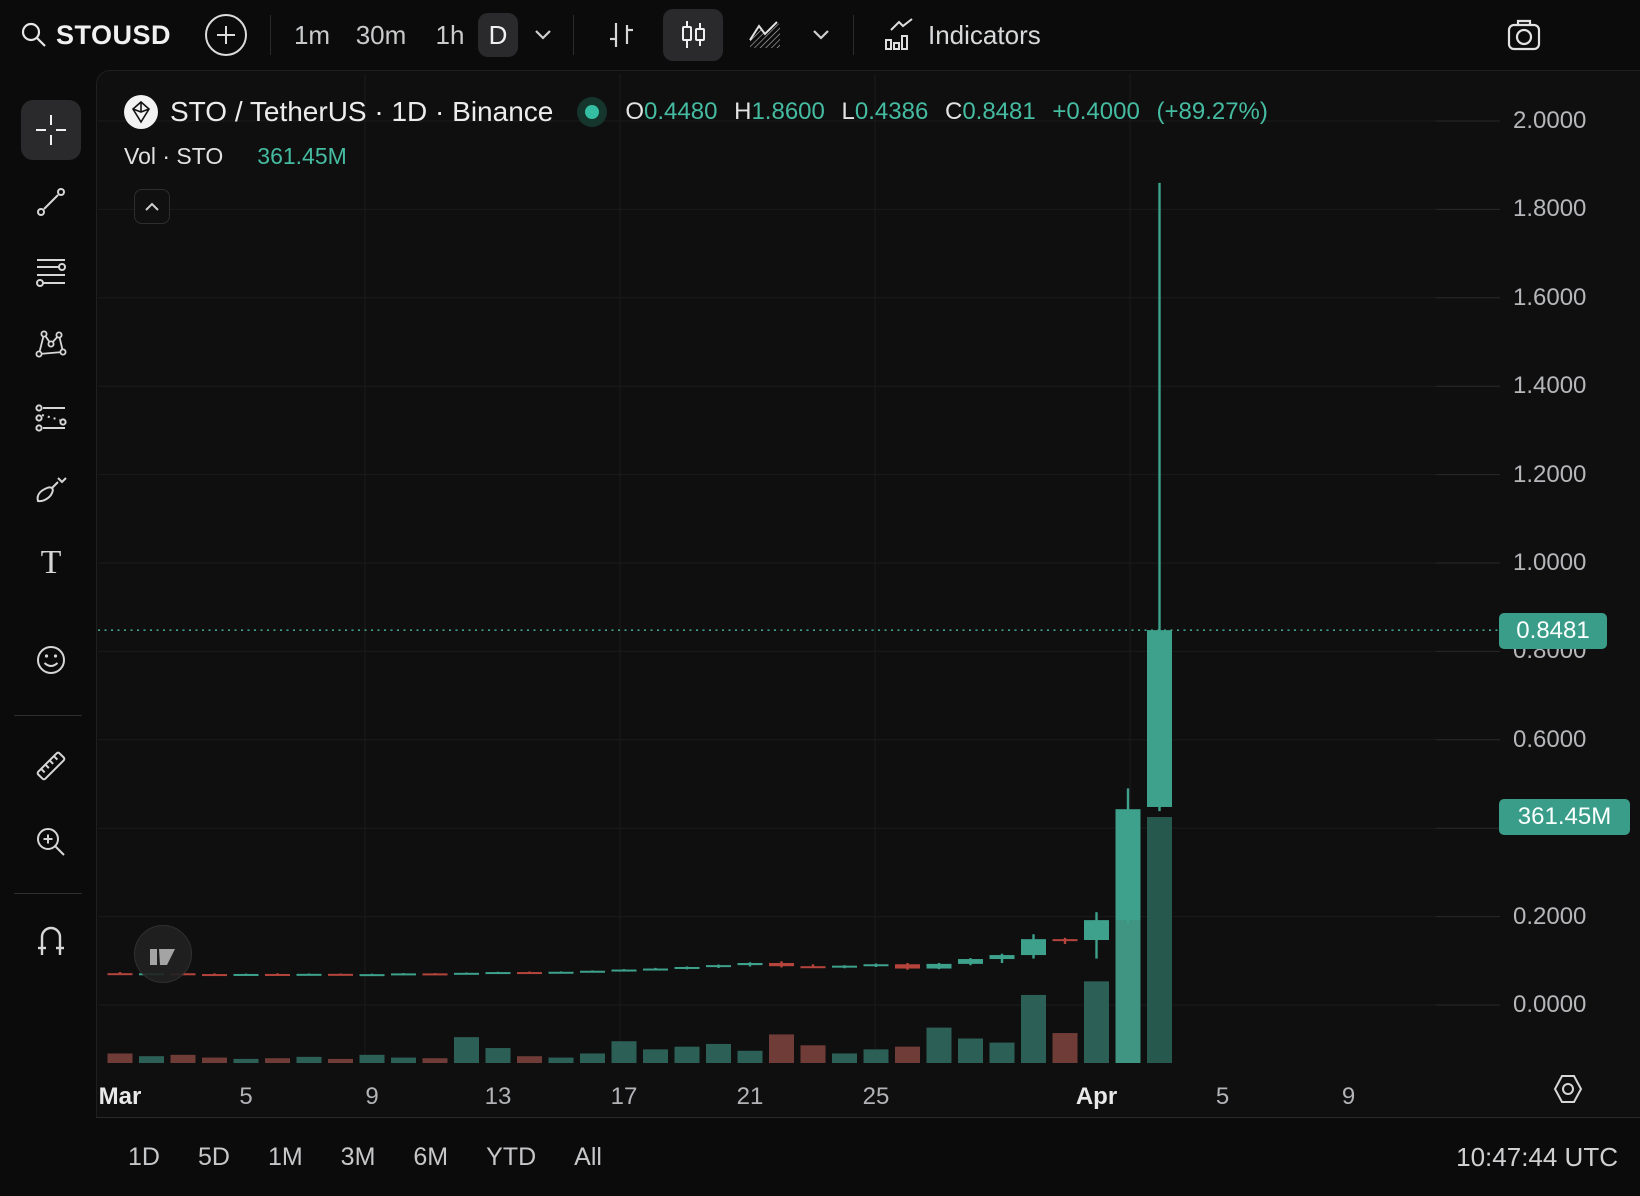 The height and width of the screenshot is (1196, 1640). I want to click on high-value: 1.8600, so click(788, 111).